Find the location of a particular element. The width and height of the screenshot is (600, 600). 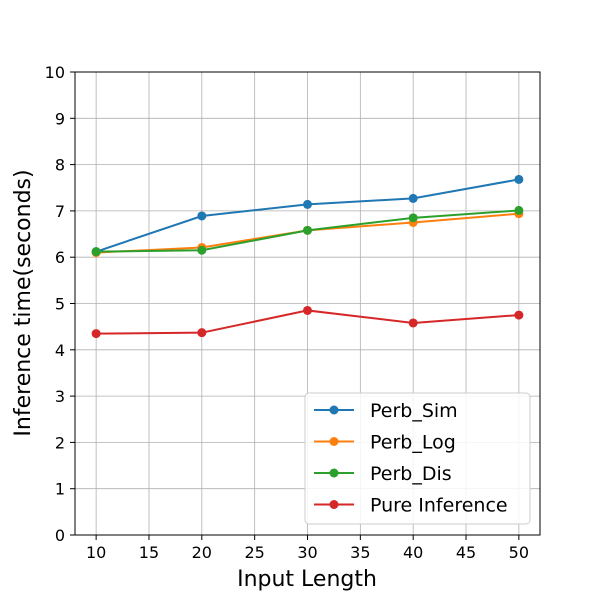

x-axis-label: Input Length is located at coordinates (307, 579).